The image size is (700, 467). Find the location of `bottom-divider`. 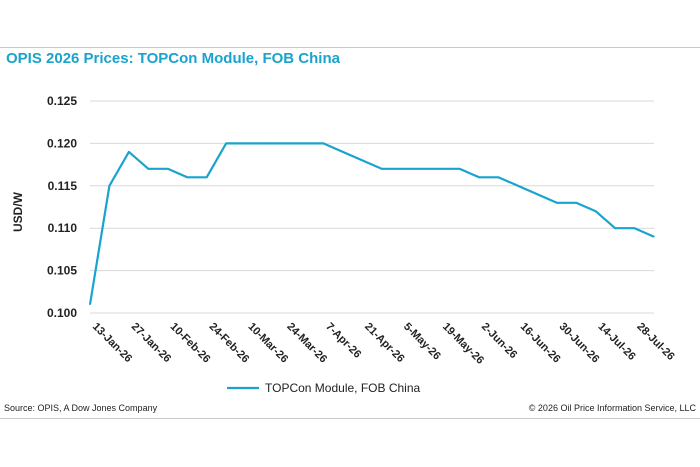

bottom-divider is located at coordinates (350, 418).